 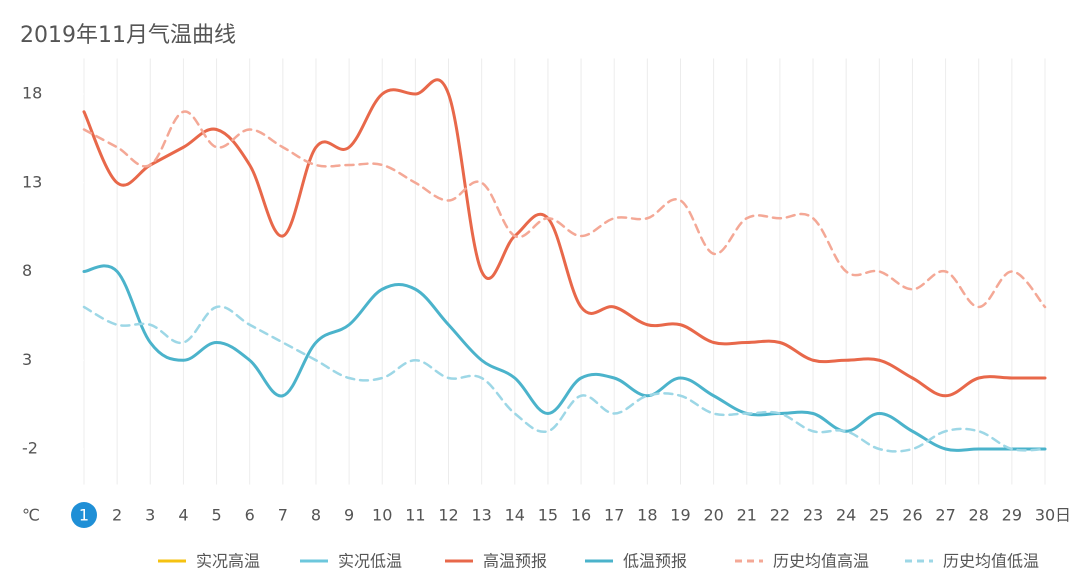 What do you see at coordinates (912, 515) in the screenshot?
I see `x-tick-label: 26` at bounding box center [912, 515].